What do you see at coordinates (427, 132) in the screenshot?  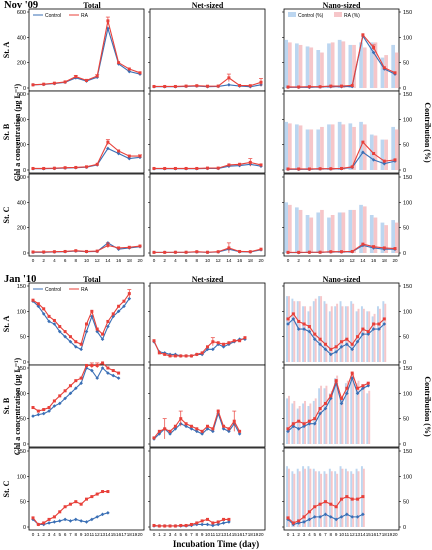 I see `y2-axis-title: Contribution (%)` at bounding box center [427, 132].